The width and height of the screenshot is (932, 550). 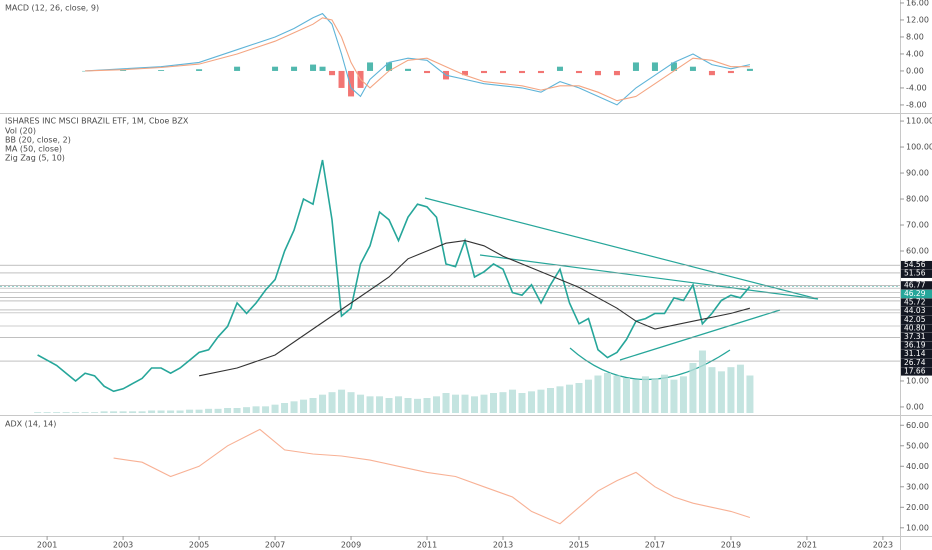 What do you see at coordinates (915, 362) in the screenshot?
I see `level-label: 26.74` at bounding box center [915, 362].